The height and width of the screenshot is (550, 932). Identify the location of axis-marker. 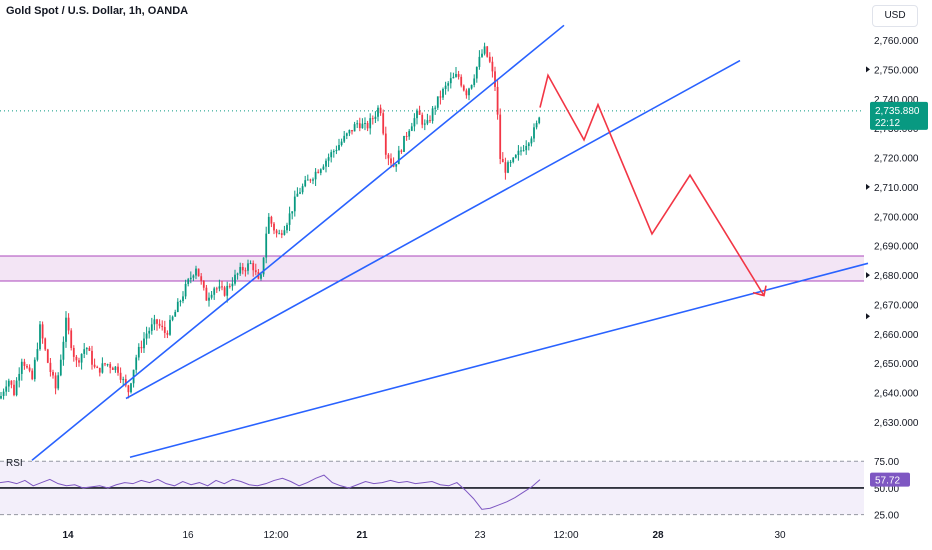
(868, 316).